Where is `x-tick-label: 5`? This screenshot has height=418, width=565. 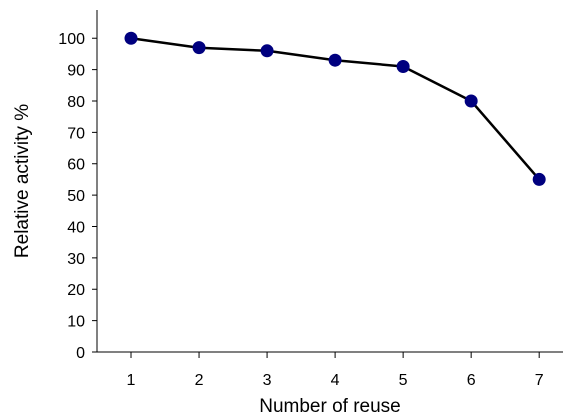
x-tick-label: 5 is located at coordinates (403, 380).